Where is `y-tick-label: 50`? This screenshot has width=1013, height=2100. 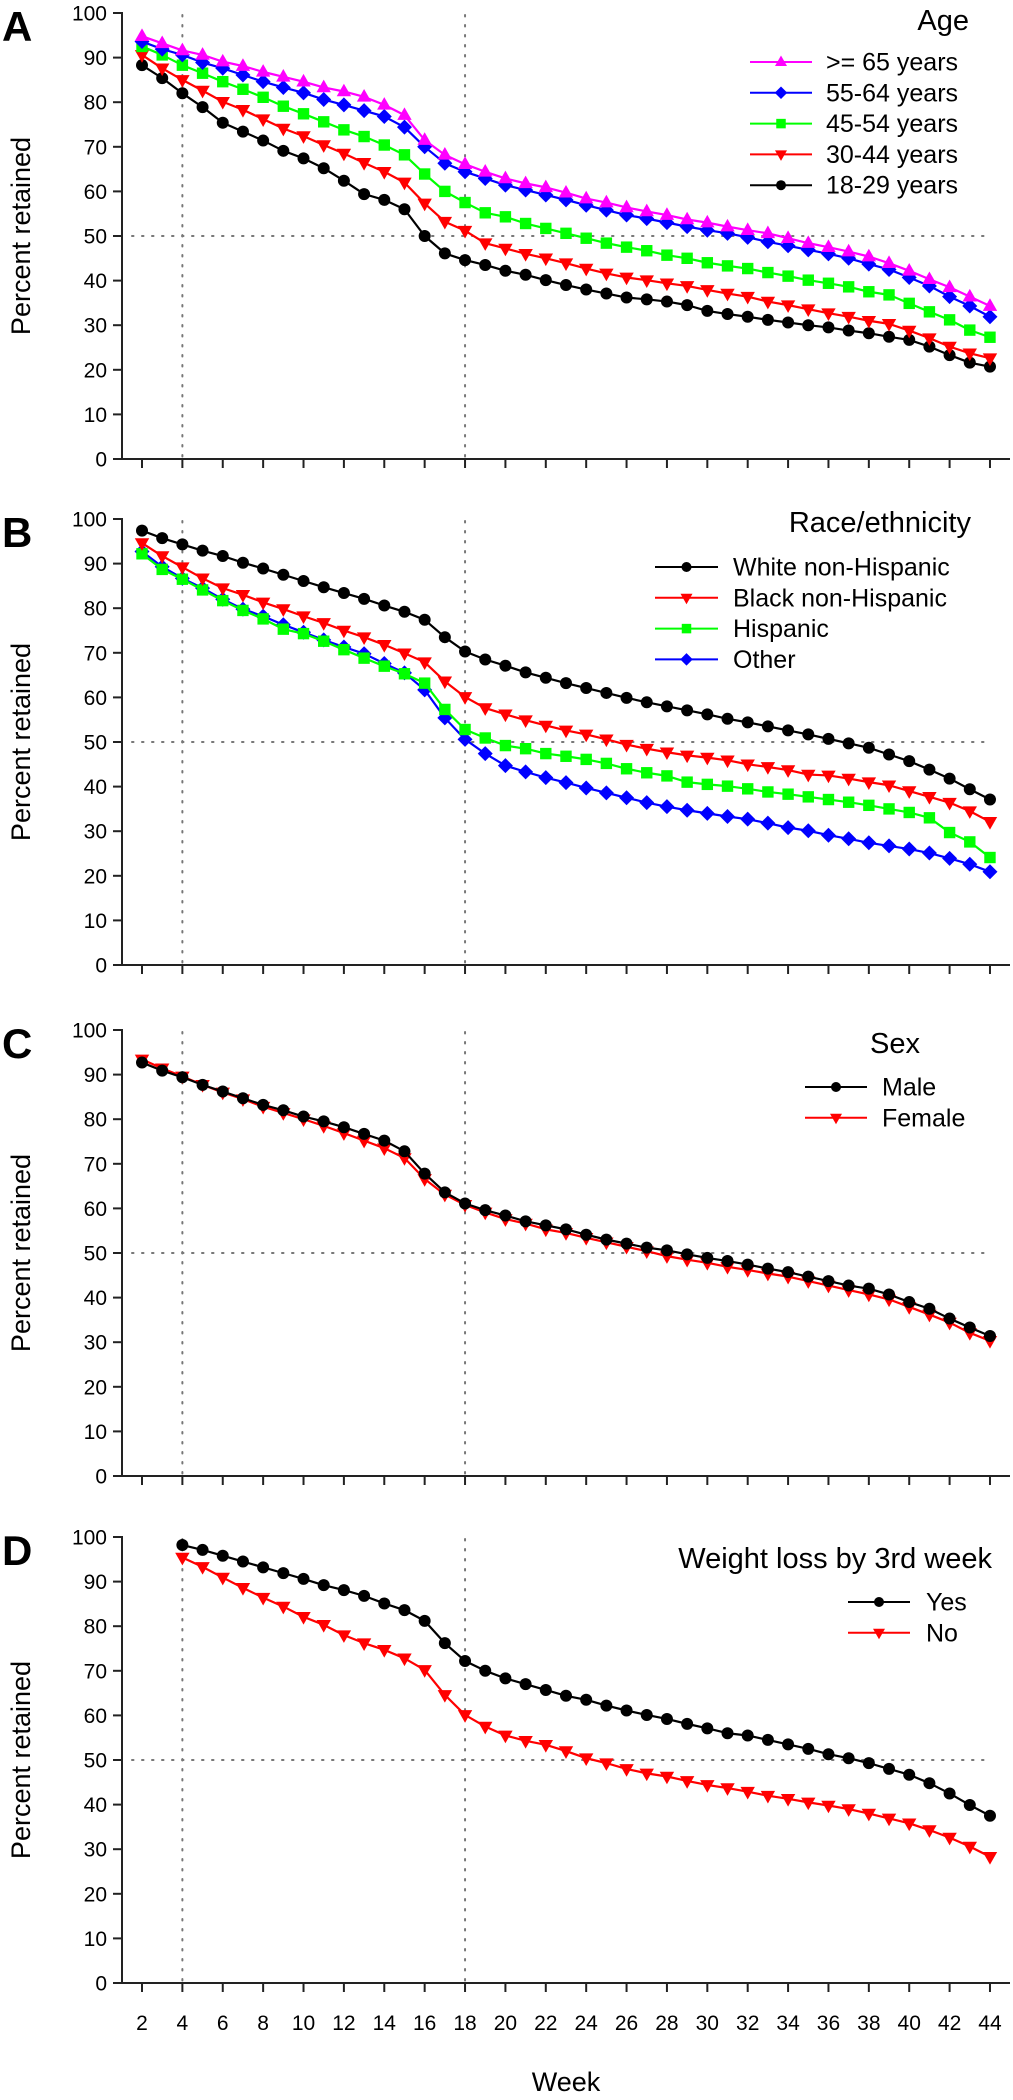 y-tick-label: 50 is located at coordinates (95, 1254).